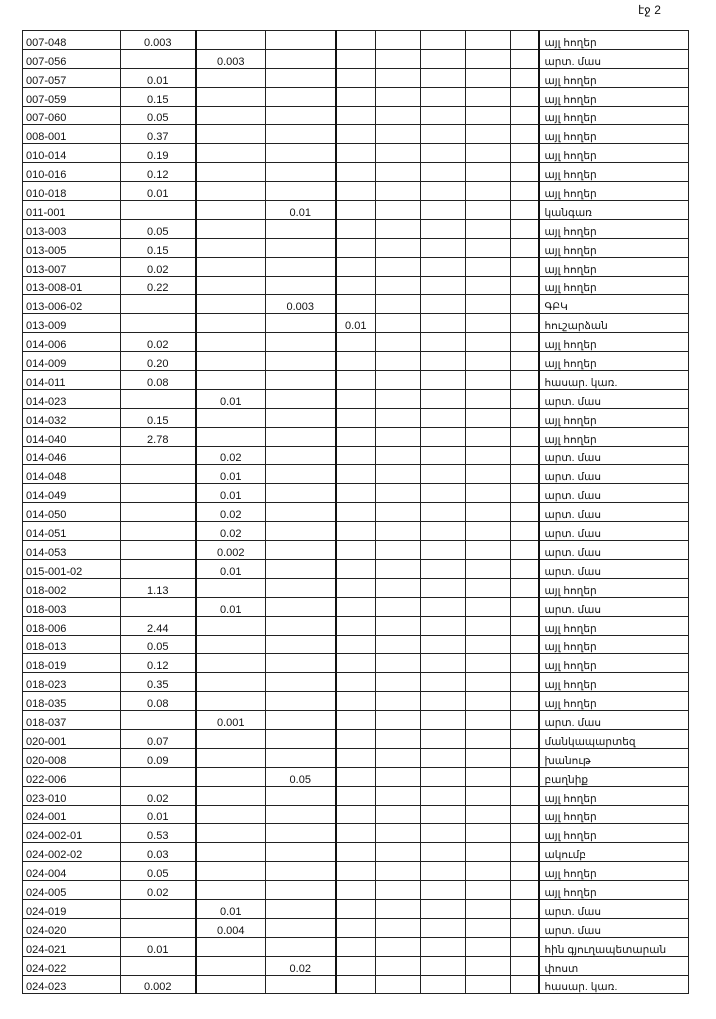 This screenshot has width=716, height=1019. I want to click on parcel-code-cell: 007-056, so click(71, 58).